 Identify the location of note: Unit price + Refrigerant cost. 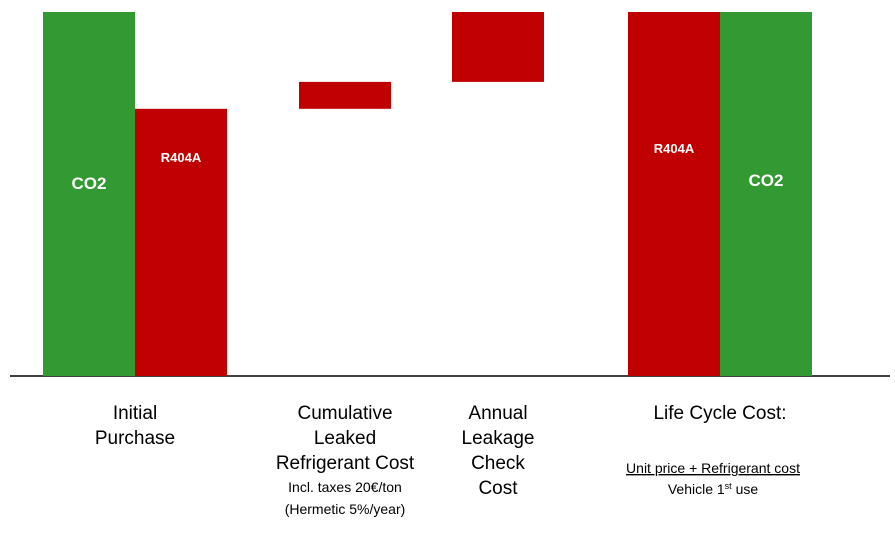
(713, 468).